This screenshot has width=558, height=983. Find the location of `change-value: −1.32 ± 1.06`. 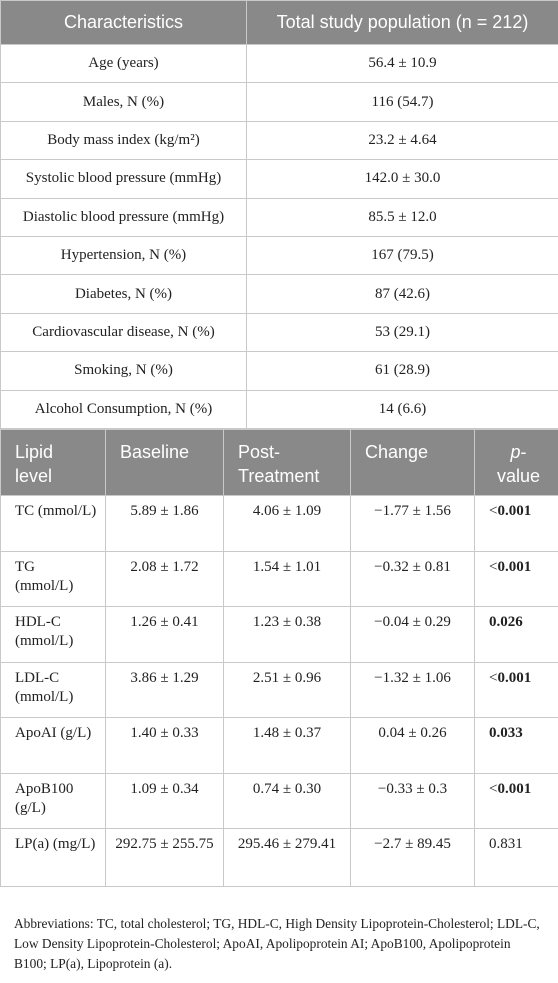

change-value: −1.32 ± 1.06 is located at coordinates (412, 690).